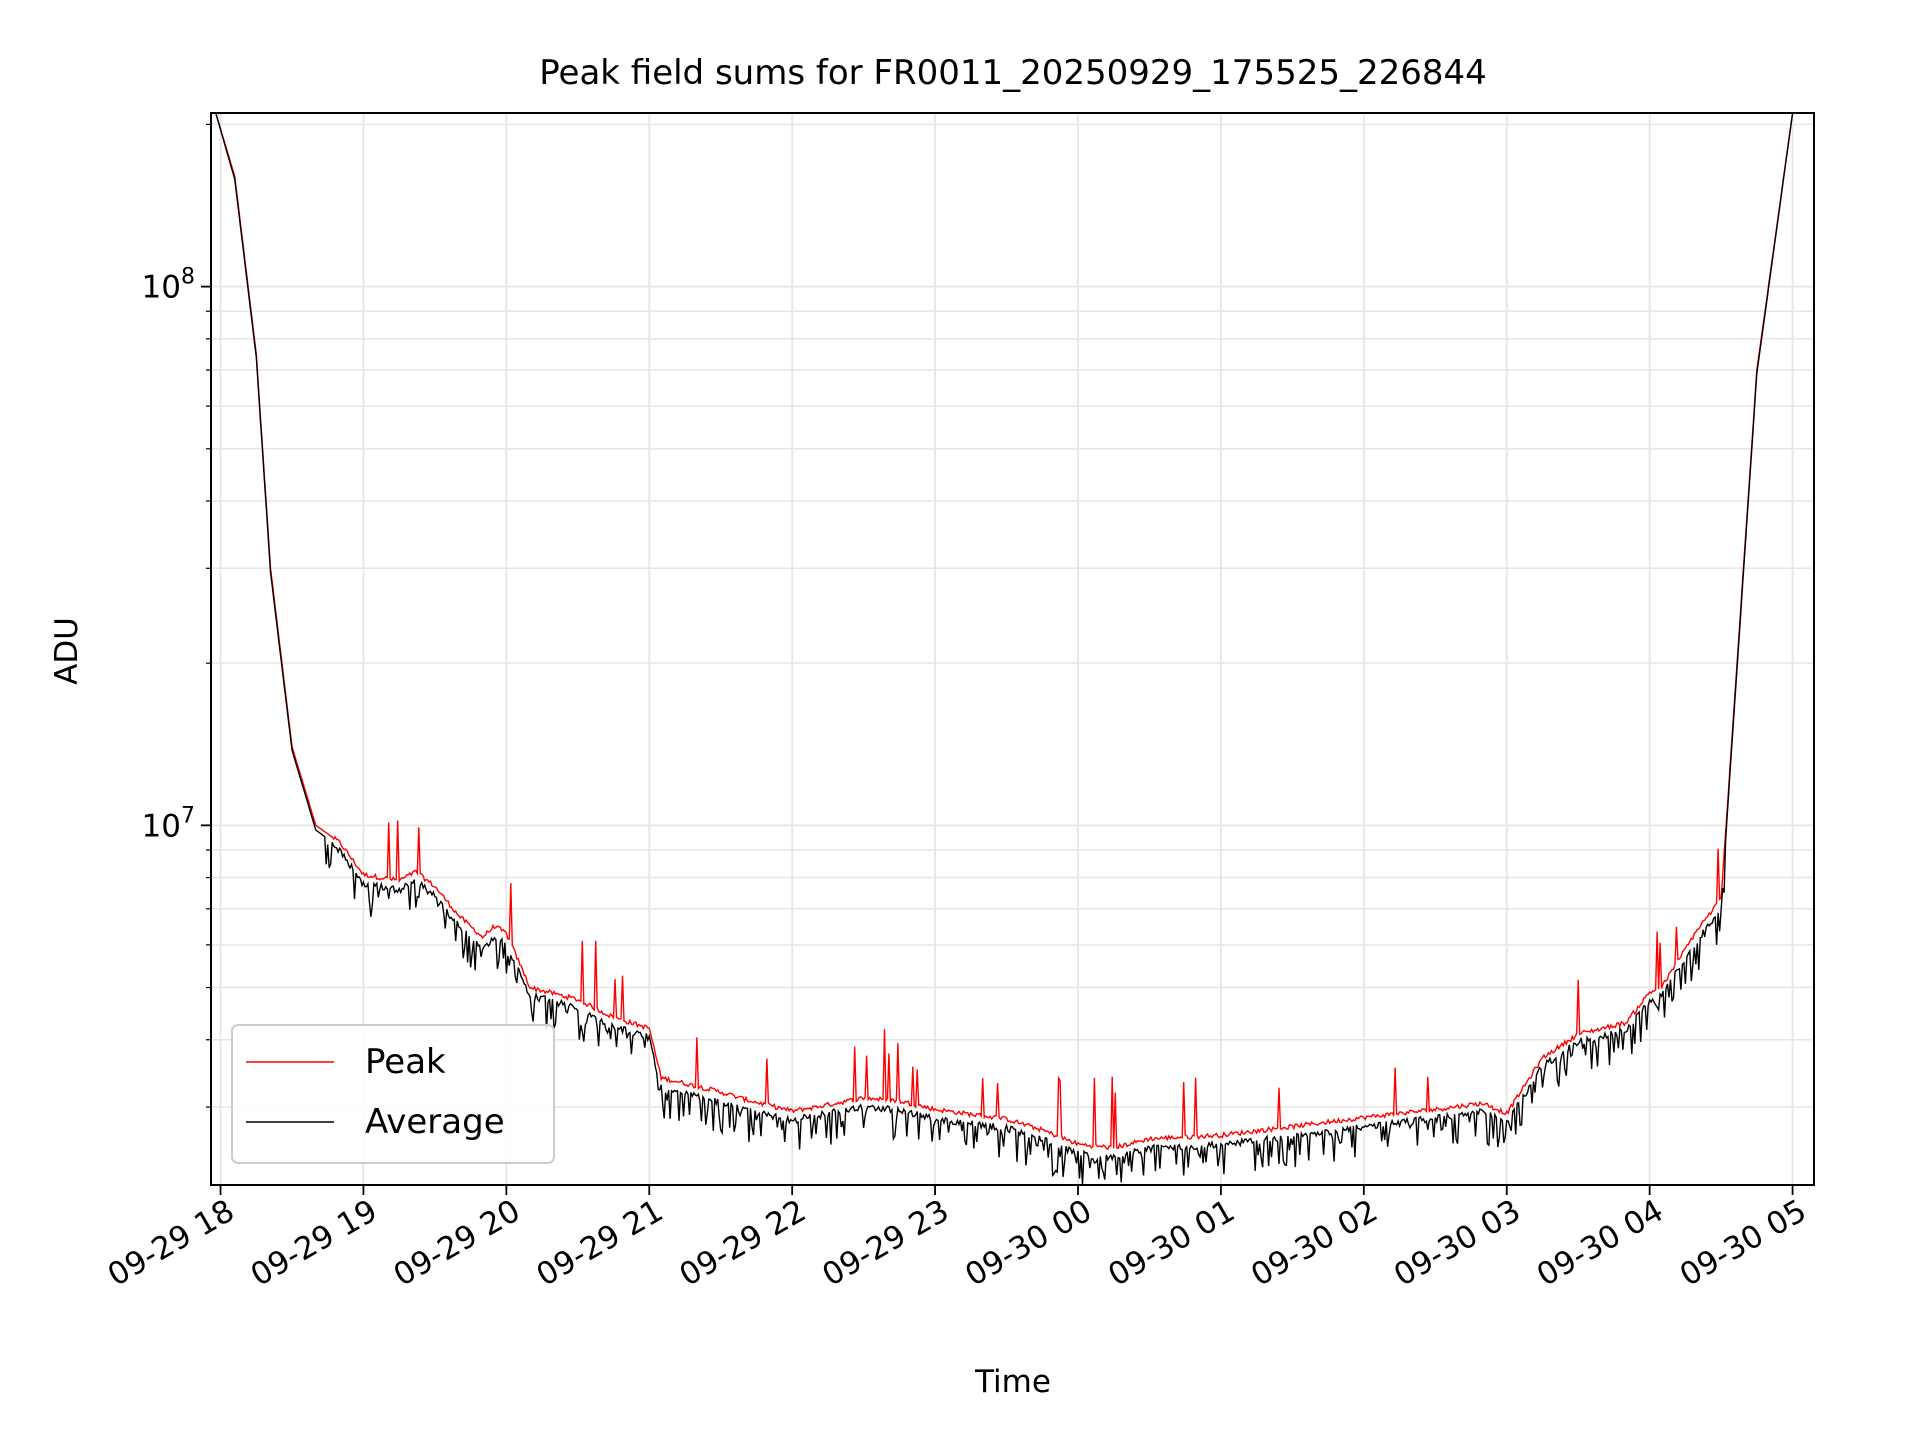 This screenshot has width=1920, height=1440. Describe the element at coordinates (405, 1062) in the screenshot. I see `legend-label-peak: Peak` at that location.